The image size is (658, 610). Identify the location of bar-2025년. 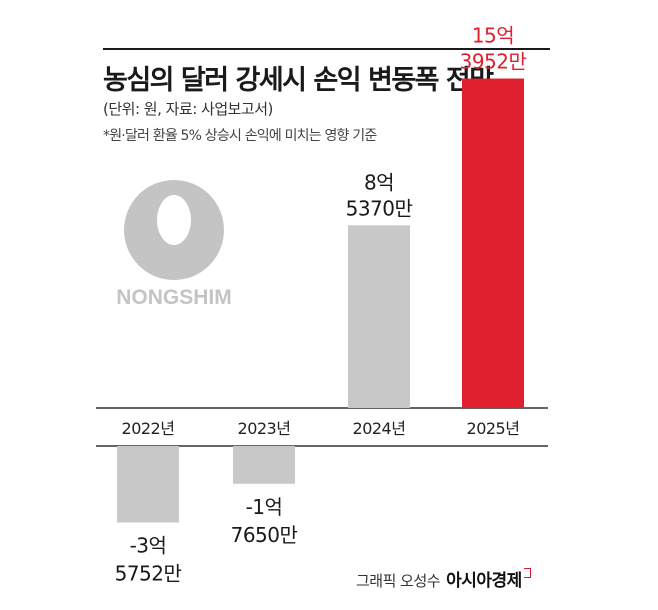
(493, 243).